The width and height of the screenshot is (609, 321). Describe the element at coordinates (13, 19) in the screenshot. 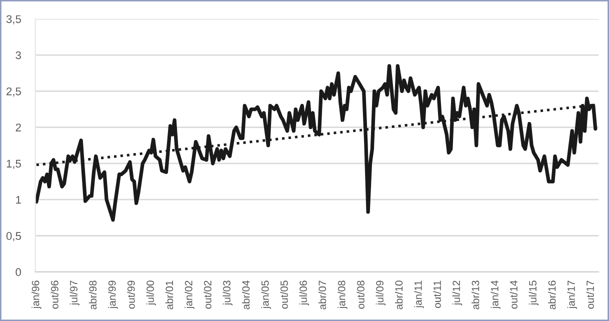

I see `y-tick-label: 3,5` at that location.